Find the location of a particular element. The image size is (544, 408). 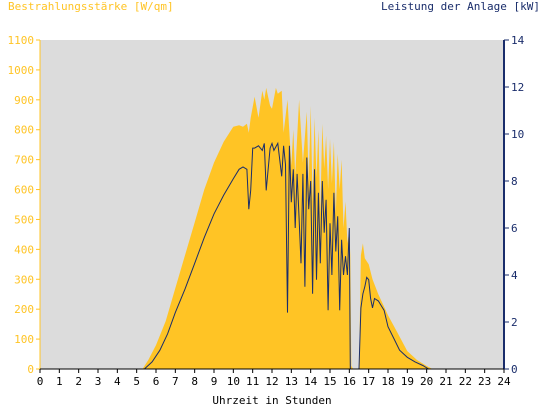

left-axis-title: Bestrahlungsstärke [W/qm] is located at coordinates (91, 6).